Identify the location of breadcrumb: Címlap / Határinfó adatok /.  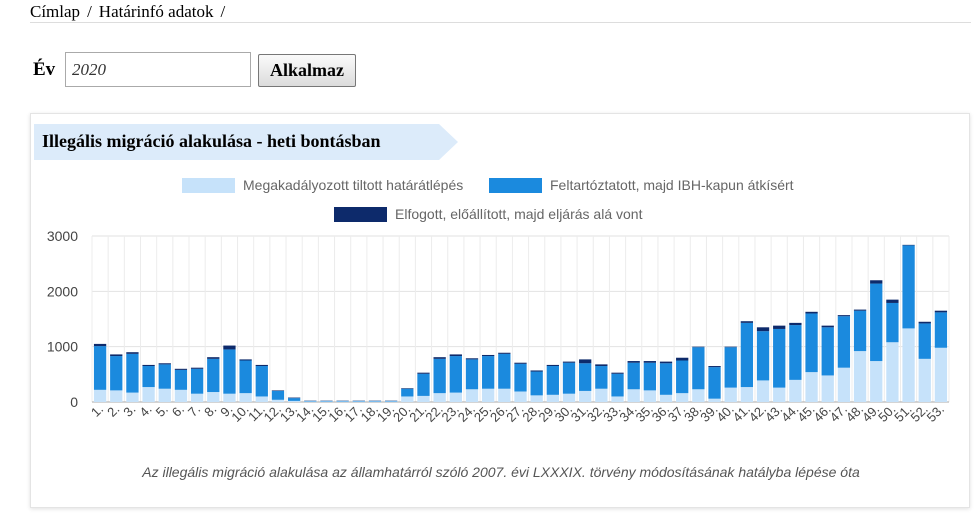
(131, 12).